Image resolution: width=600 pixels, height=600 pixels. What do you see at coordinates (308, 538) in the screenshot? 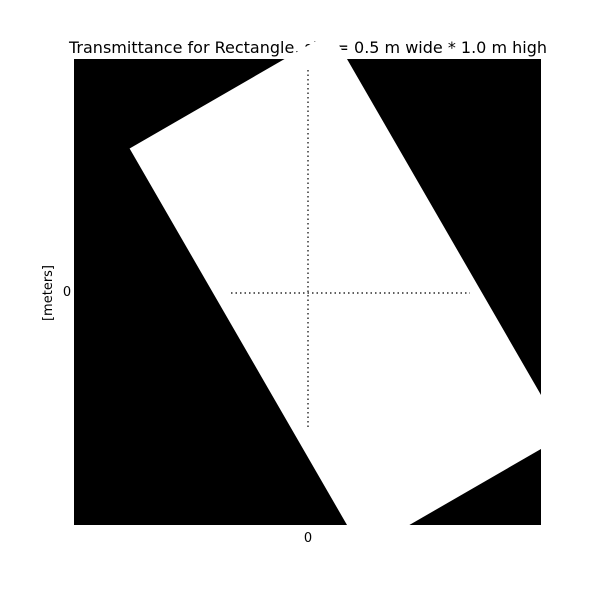
I see `x-tick-label: 0` at bounding box center [308, 538].